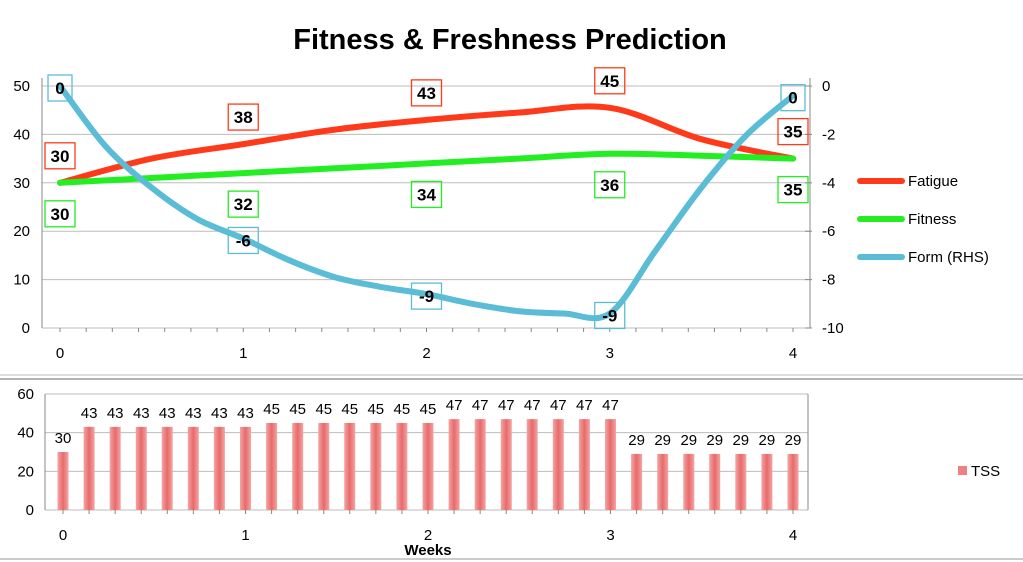 The height and width of the screenshot is (562, 1023). I want to click on data-label-fitness: 30, so click(60, 214).